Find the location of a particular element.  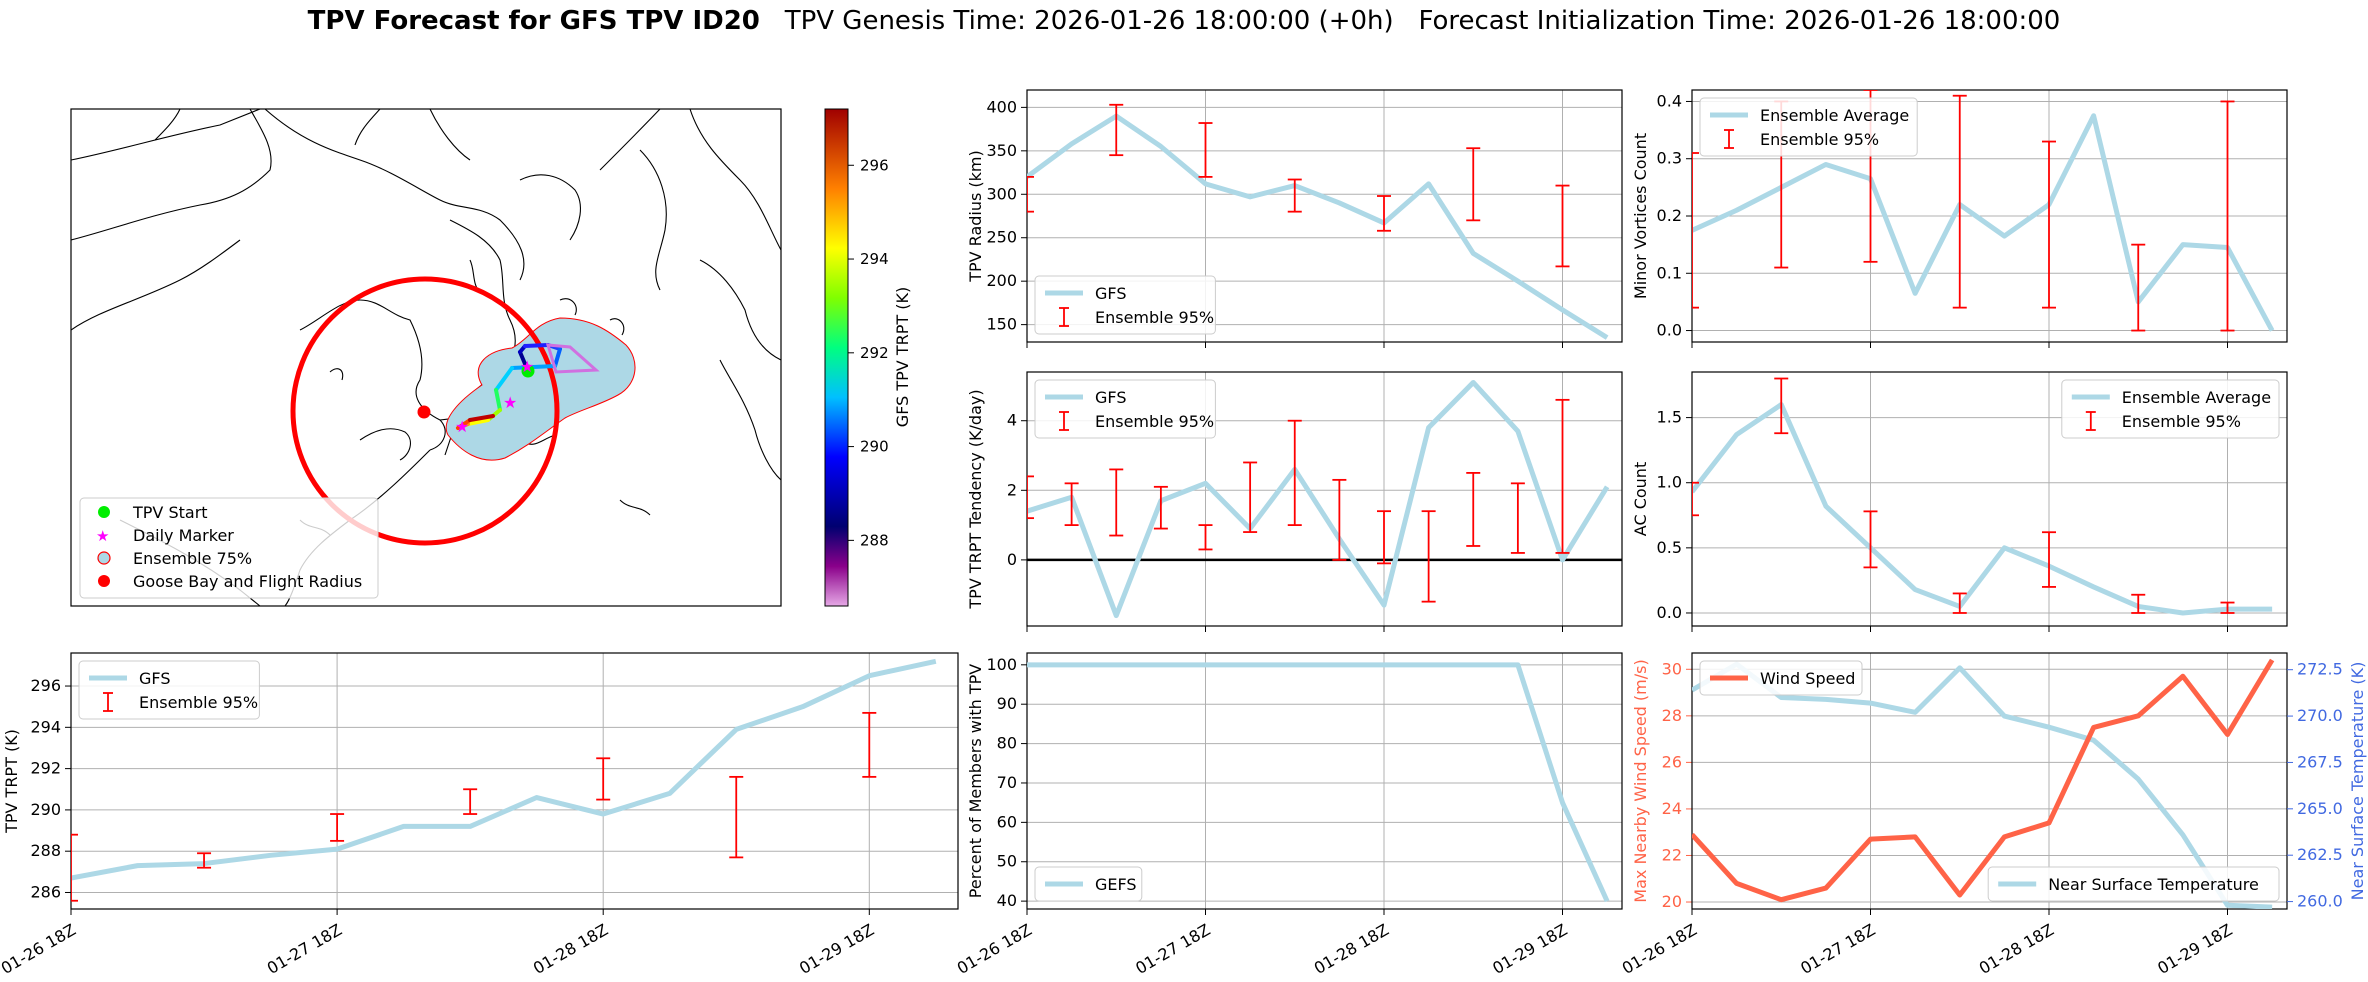

members-ytick-label-4: 80 is located at coordinates (1007, 743).